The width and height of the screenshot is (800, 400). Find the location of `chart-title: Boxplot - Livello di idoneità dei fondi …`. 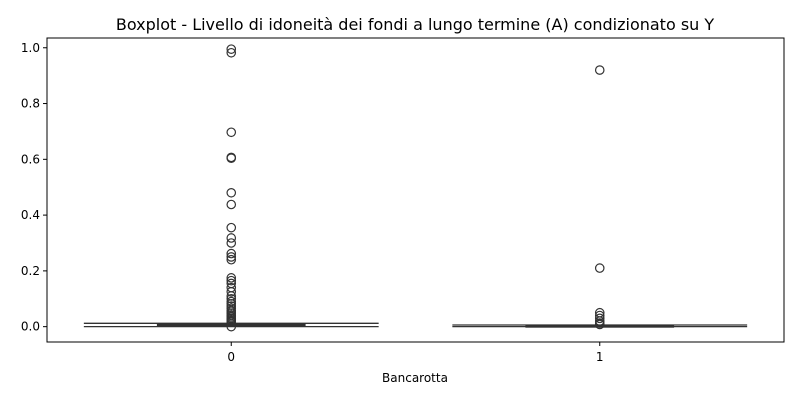

chart-title: Boxplot - Livello di idoneità dei fondi … is located at coordinates (415, 24).